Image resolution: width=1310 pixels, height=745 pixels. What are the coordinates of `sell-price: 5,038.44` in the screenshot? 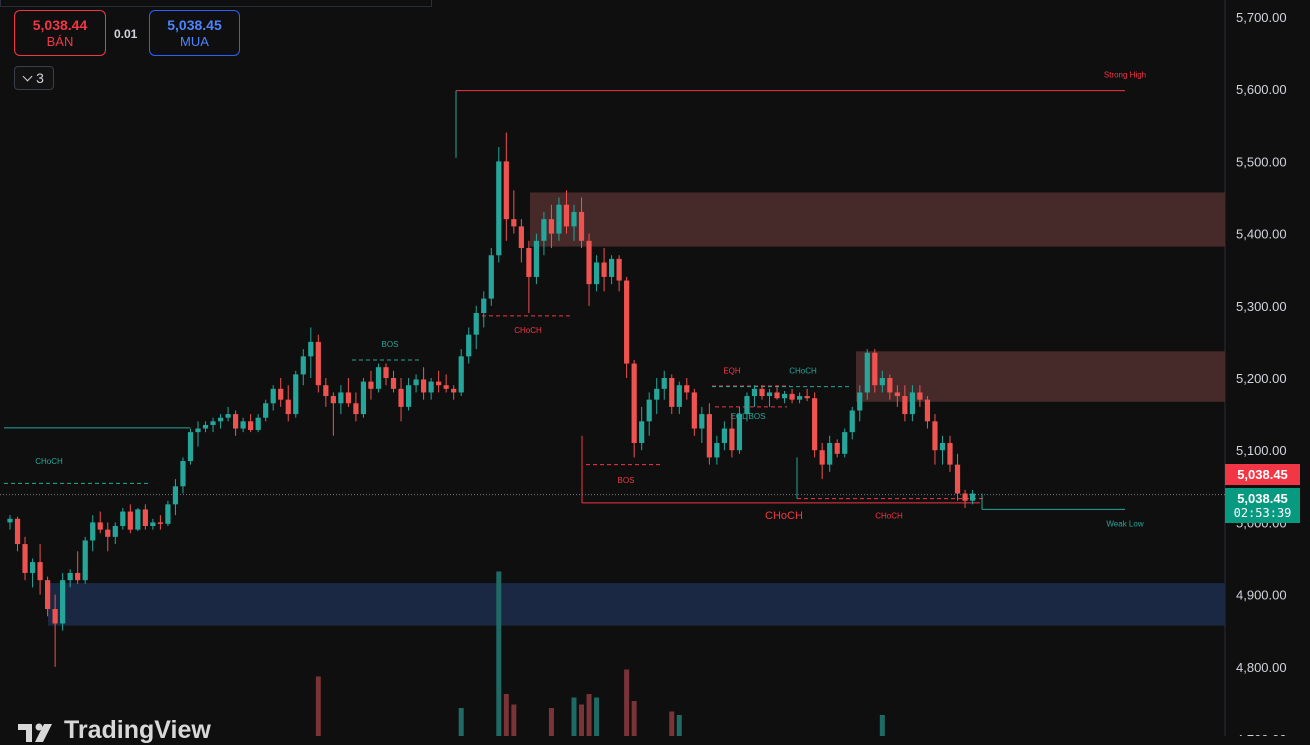 It's located at (60, 24).